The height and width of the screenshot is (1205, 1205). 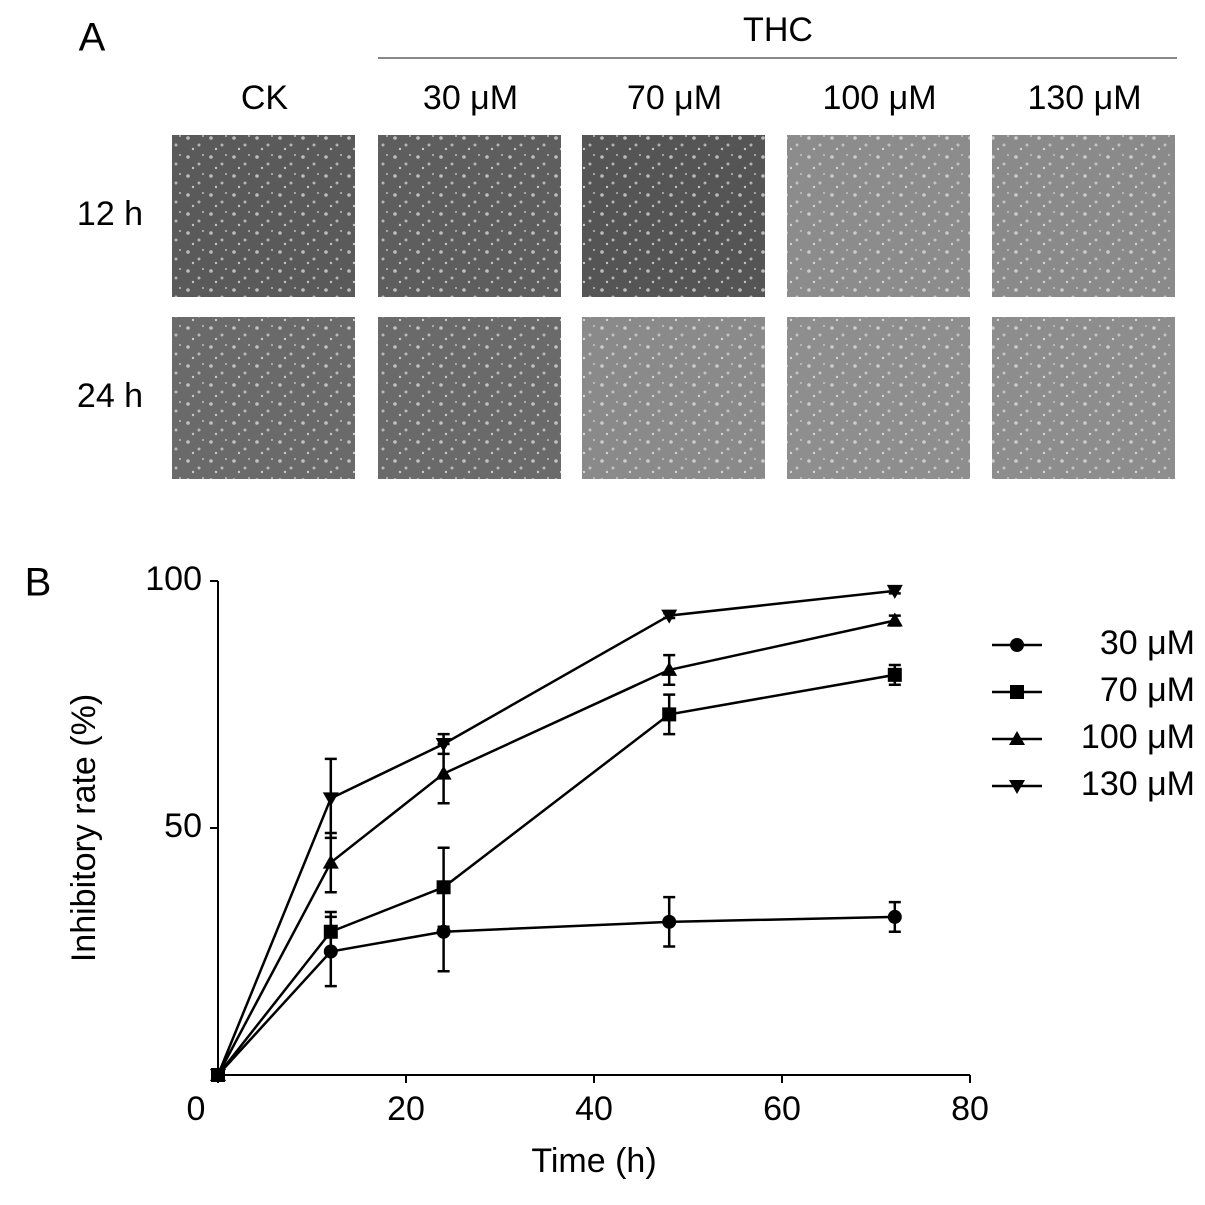 What do you see at coordinates (173, 579) in the screenshot?
I see `y-tick-label: 100` at bounding box center [173, 579].